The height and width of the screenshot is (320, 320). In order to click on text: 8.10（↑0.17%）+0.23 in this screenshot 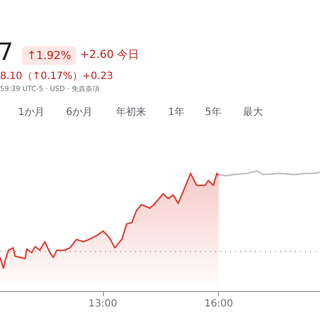, I will do `click(57, 76)`.